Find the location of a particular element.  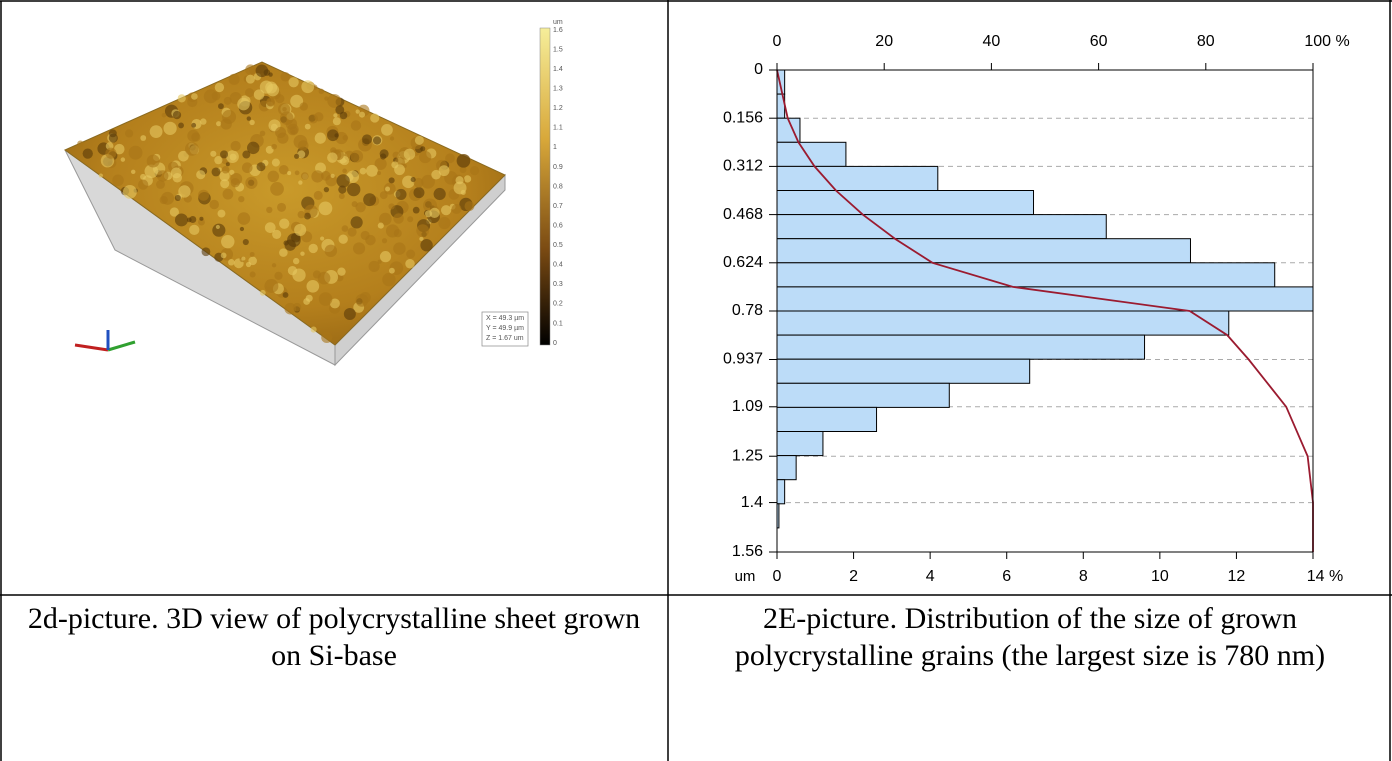

x-tick-label: 0 is located at coordinates (777, 576).